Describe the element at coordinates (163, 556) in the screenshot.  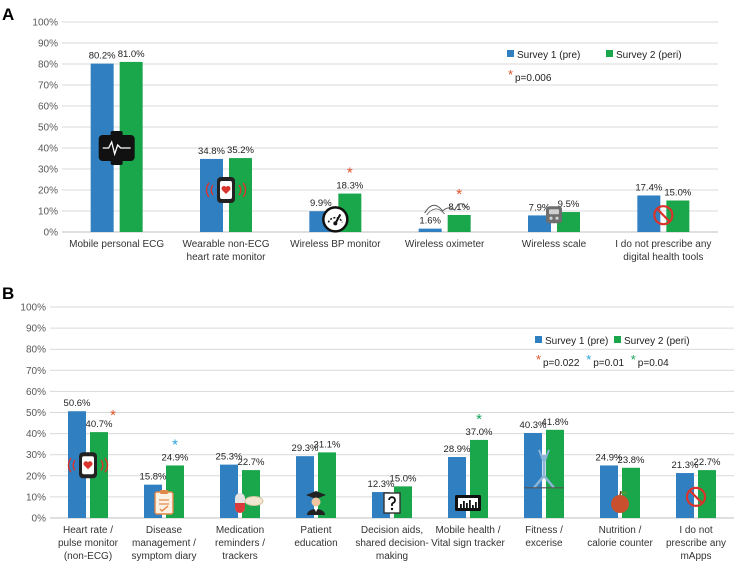
I see `x-category-label: symptom diary` at that location.